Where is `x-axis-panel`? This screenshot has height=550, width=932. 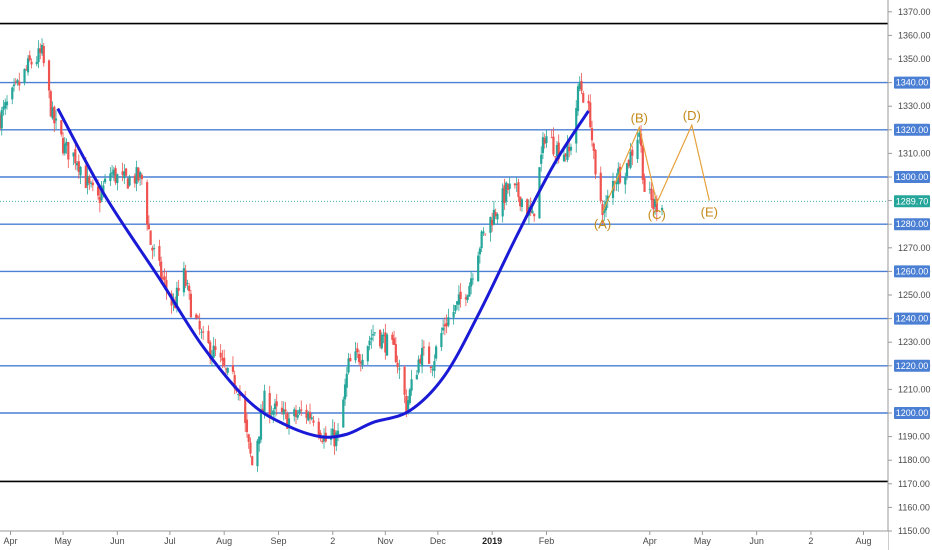
x-axis-panel is located at coordinates (444, 540).